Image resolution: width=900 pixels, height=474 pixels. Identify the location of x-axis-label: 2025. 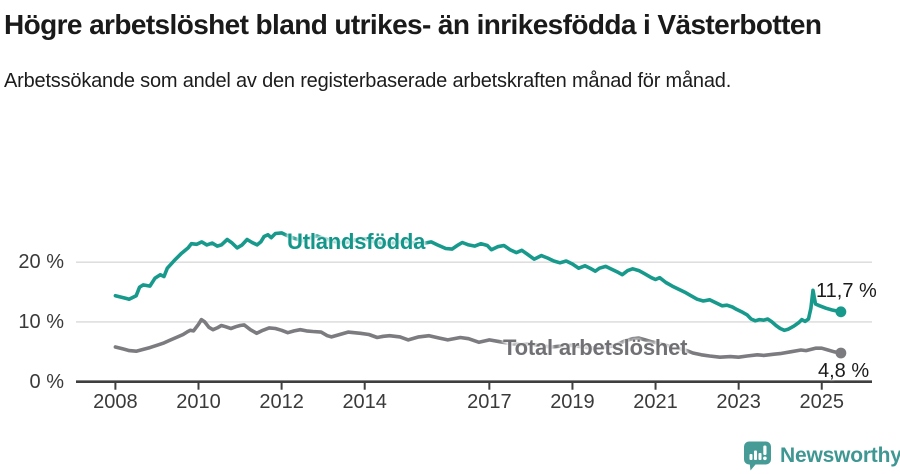
(822, 402).